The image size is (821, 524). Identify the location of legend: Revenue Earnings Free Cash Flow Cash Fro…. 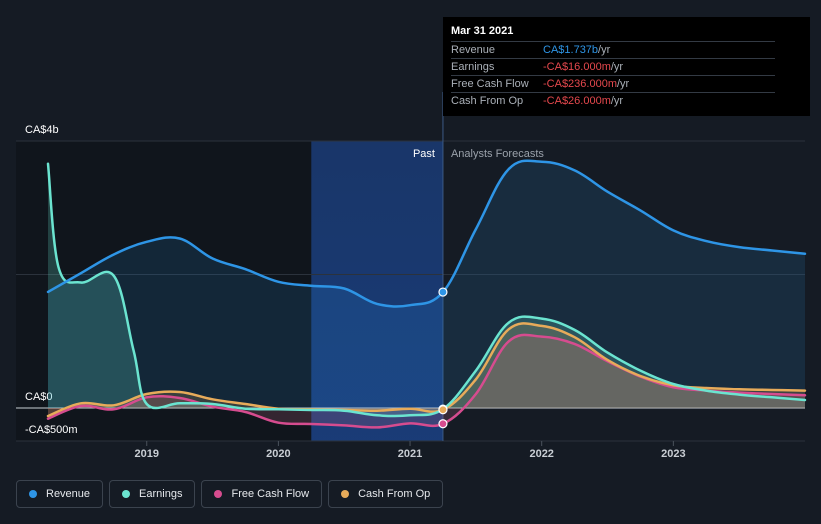
(230, 494).